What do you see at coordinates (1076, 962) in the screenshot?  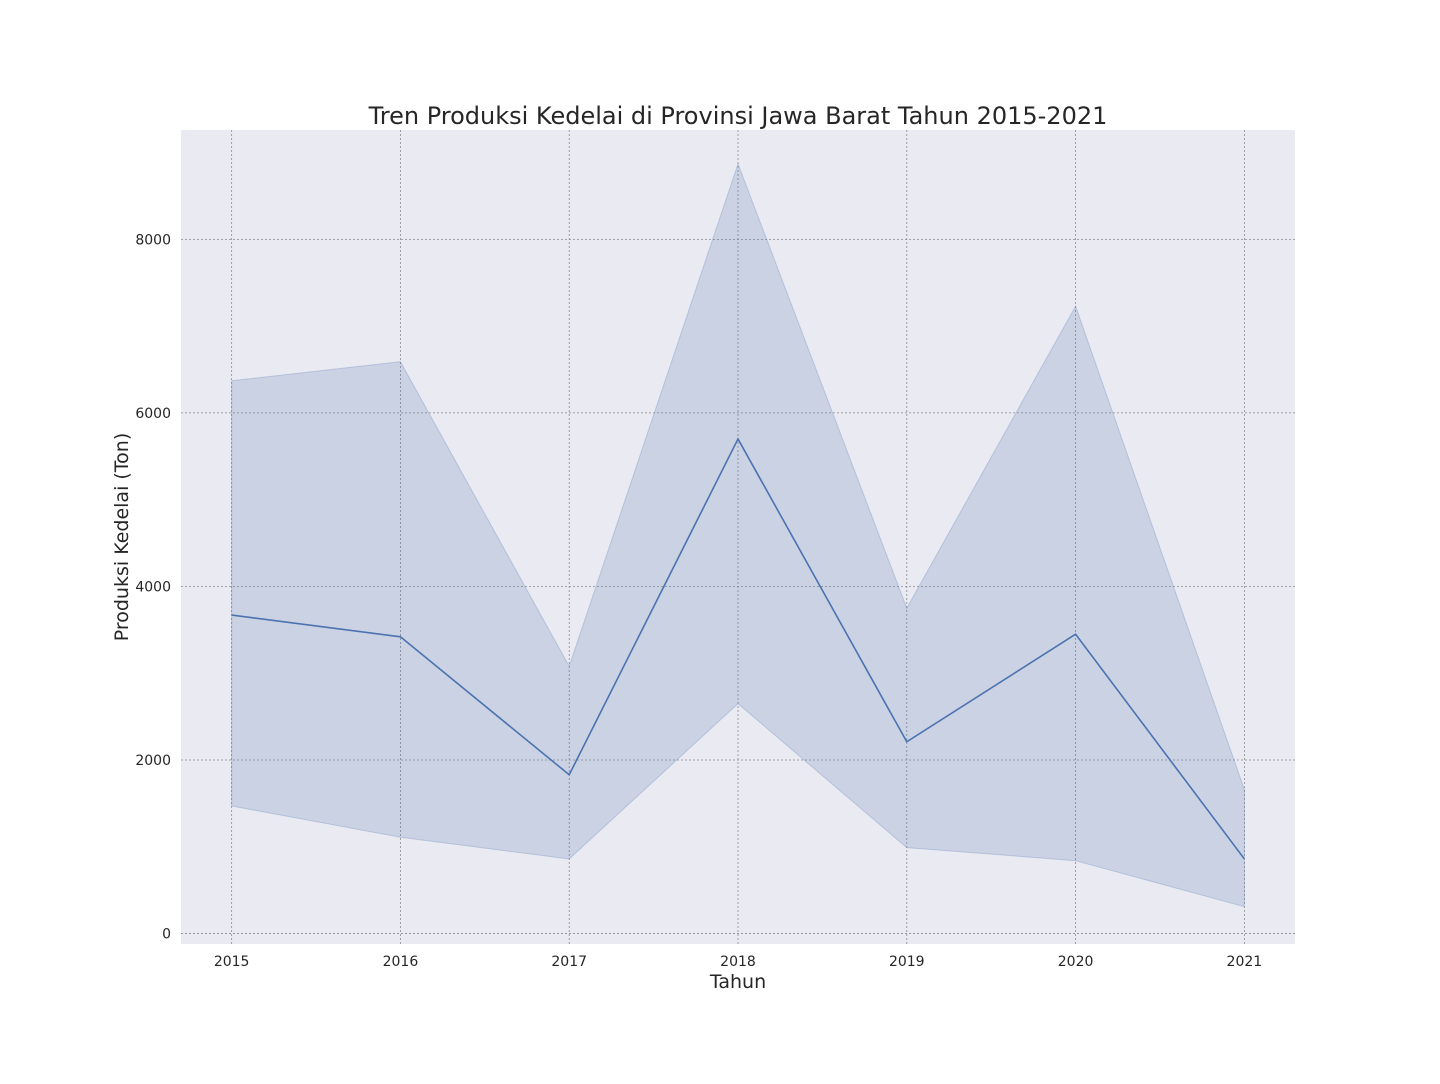 I see `x-tick-label: 2020` at bounding box center [1076, 962].